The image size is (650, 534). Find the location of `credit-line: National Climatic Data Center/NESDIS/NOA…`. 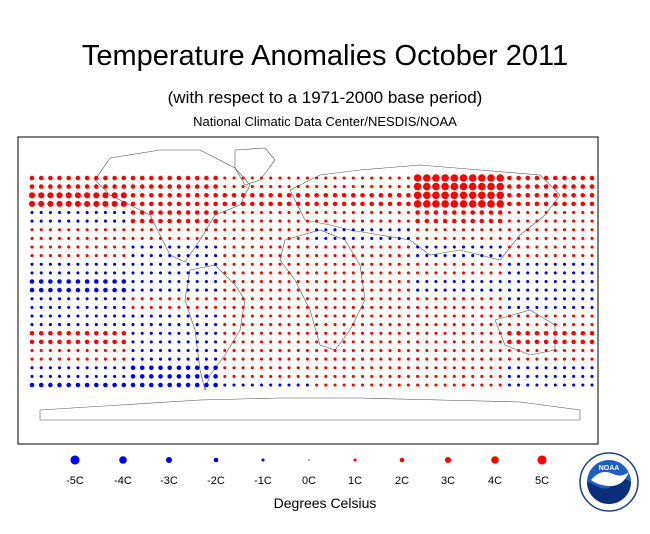

credit-line: National Climatic Data Center/NESDIS/NOA… is located at coordinates (325, 121).